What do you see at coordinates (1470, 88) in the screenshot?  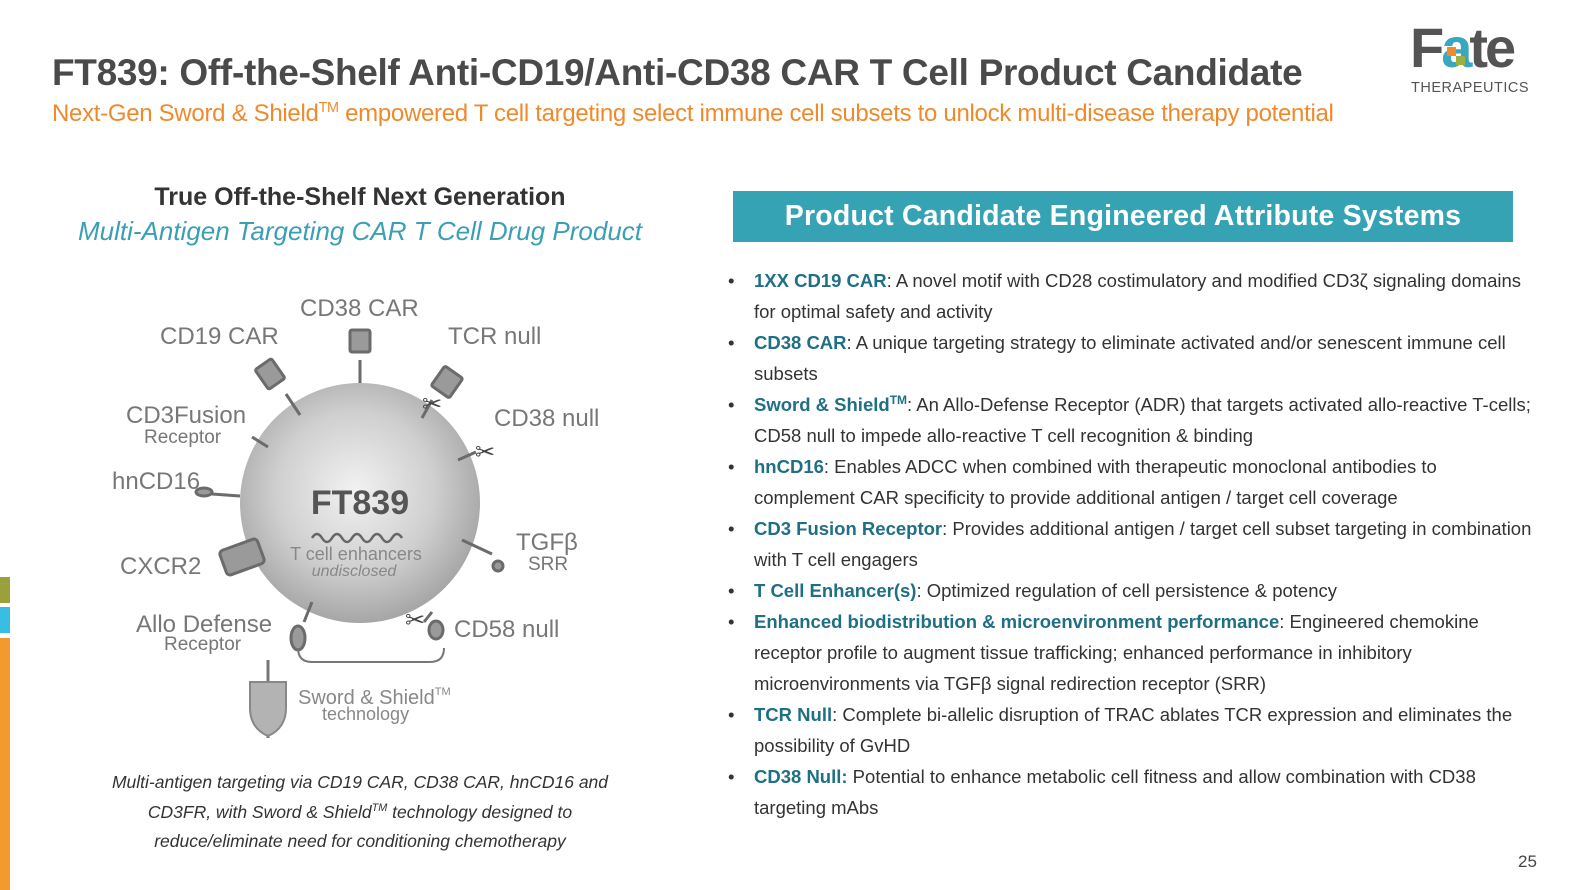 I see `logo-sub: THERAPEUTICS` at bounding box center [1470, 88].